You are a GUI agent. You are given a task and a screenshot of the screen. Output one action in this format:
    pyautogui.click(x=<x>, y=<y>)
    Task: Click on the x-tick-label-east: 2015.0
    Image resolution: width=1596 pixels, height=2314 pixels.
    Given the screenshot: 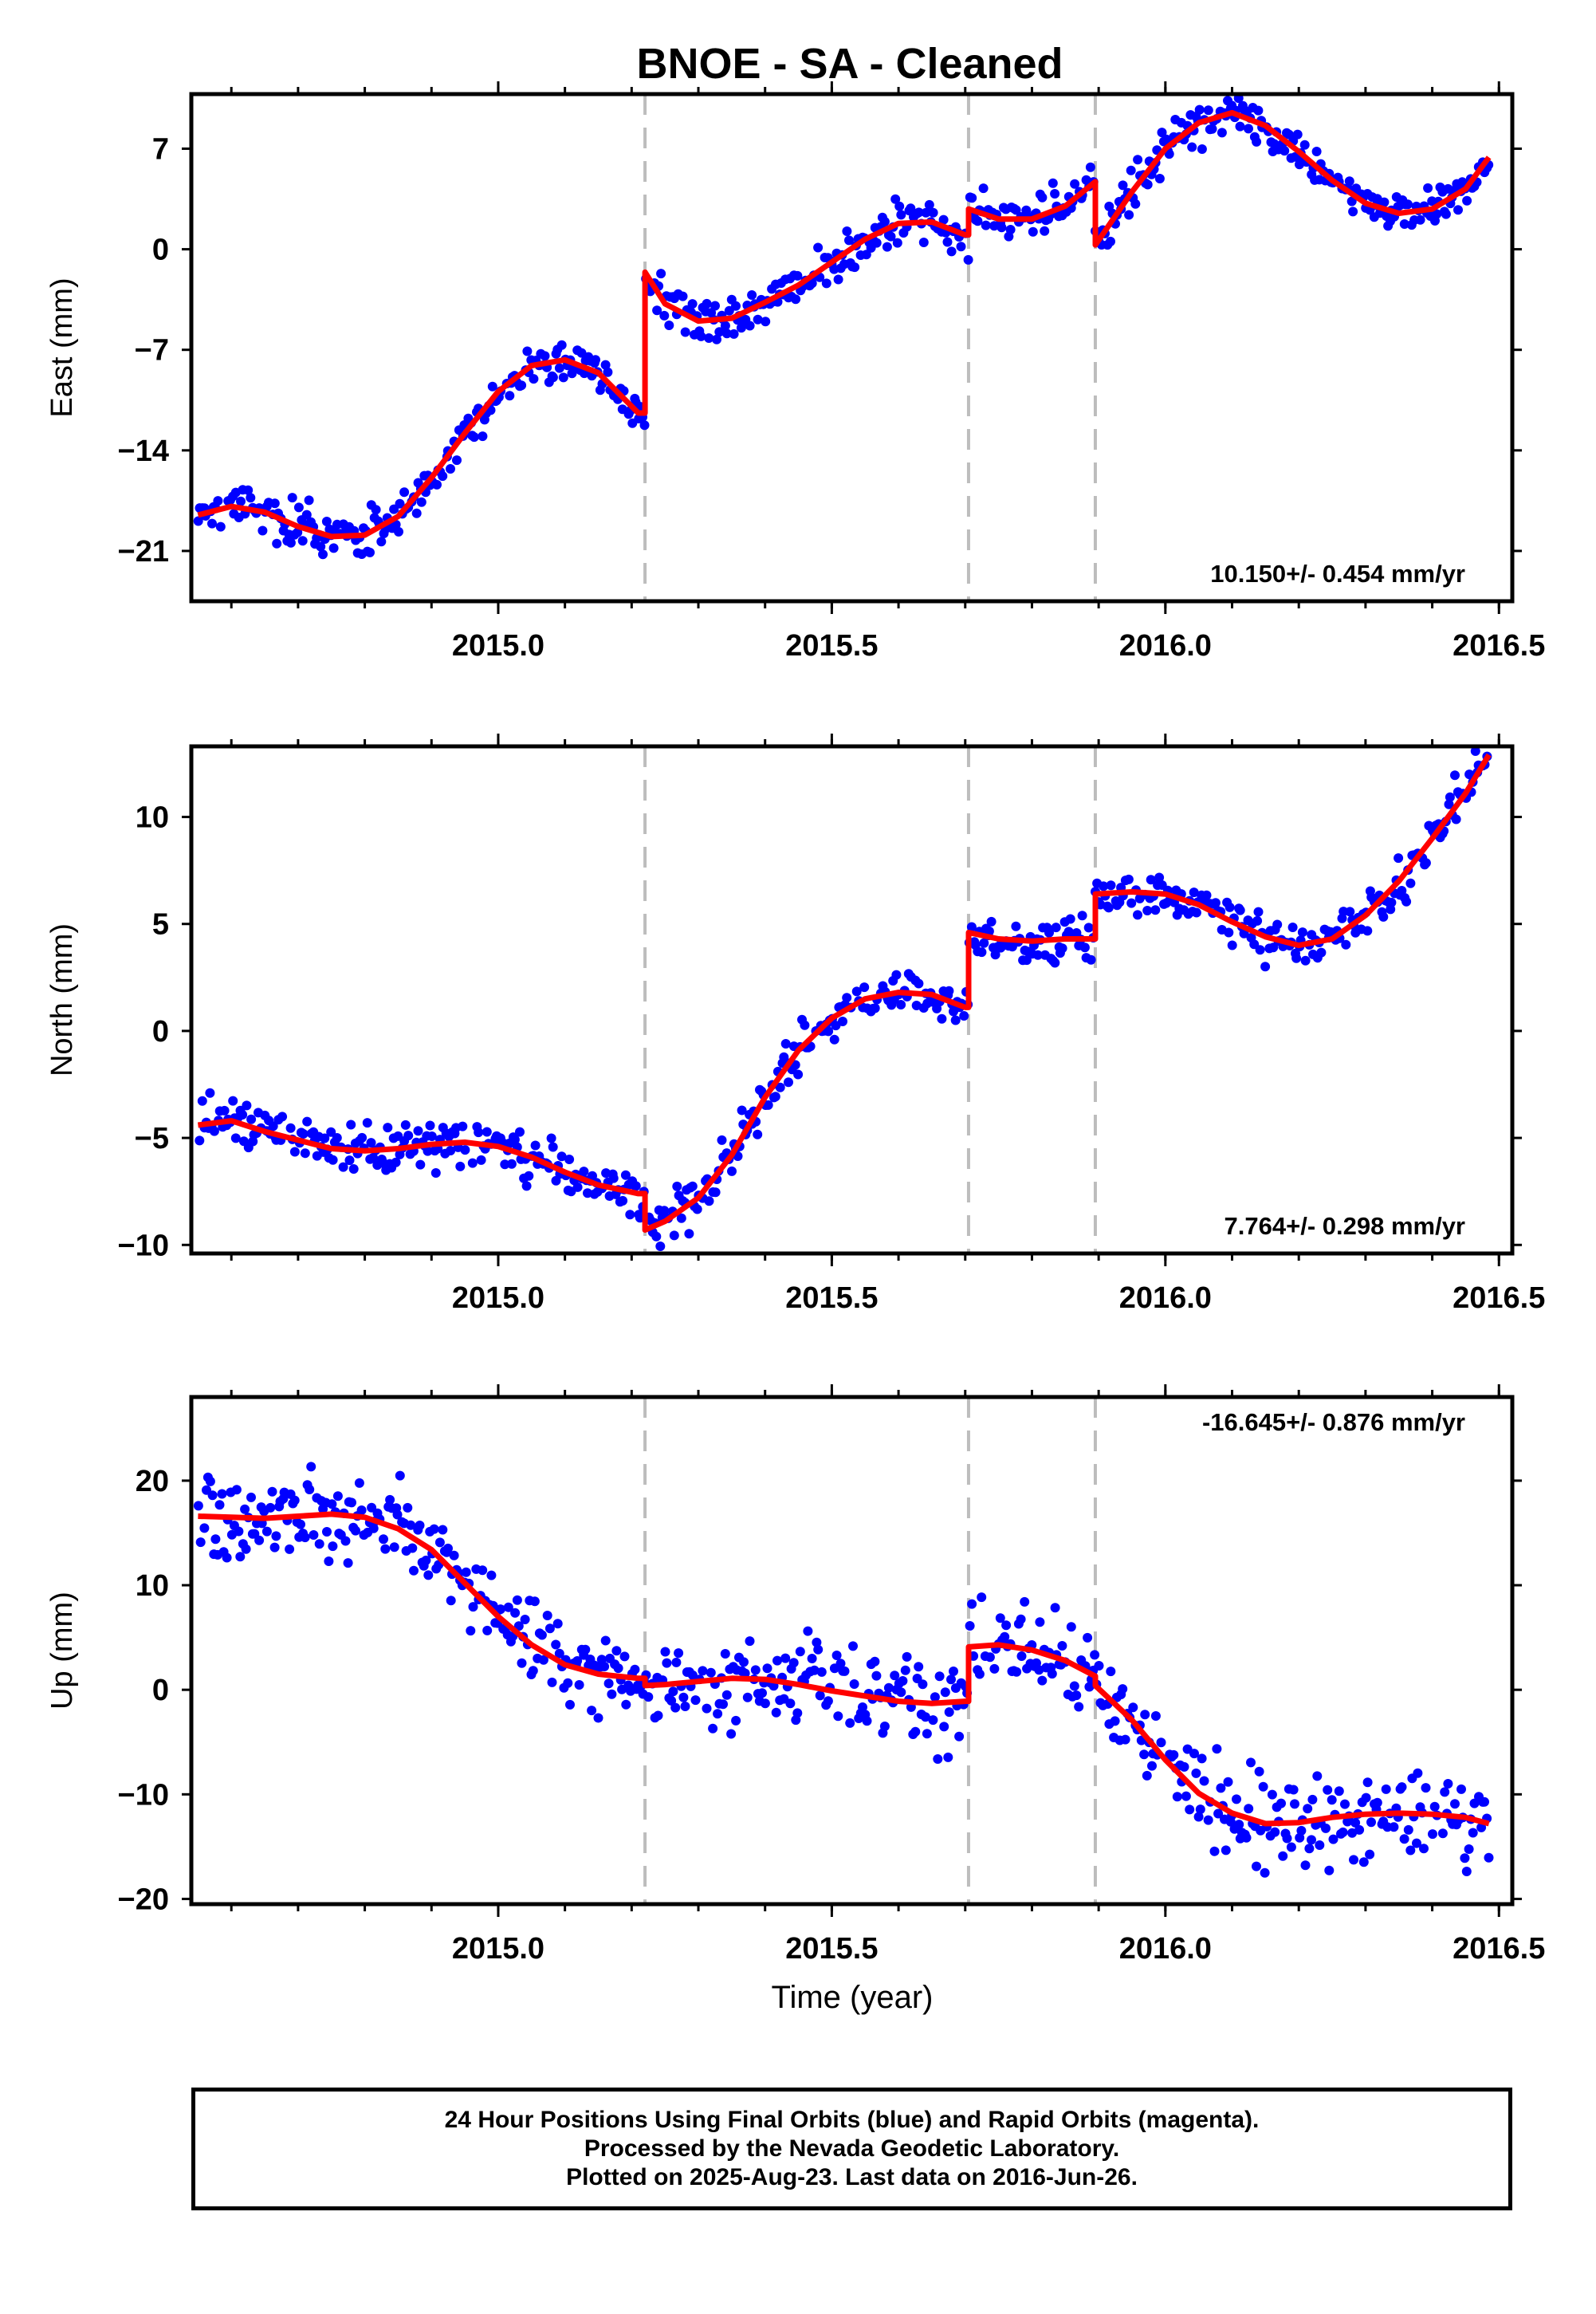 What is the action you would take?
    pyautogui.click(x=498, y=646)
    